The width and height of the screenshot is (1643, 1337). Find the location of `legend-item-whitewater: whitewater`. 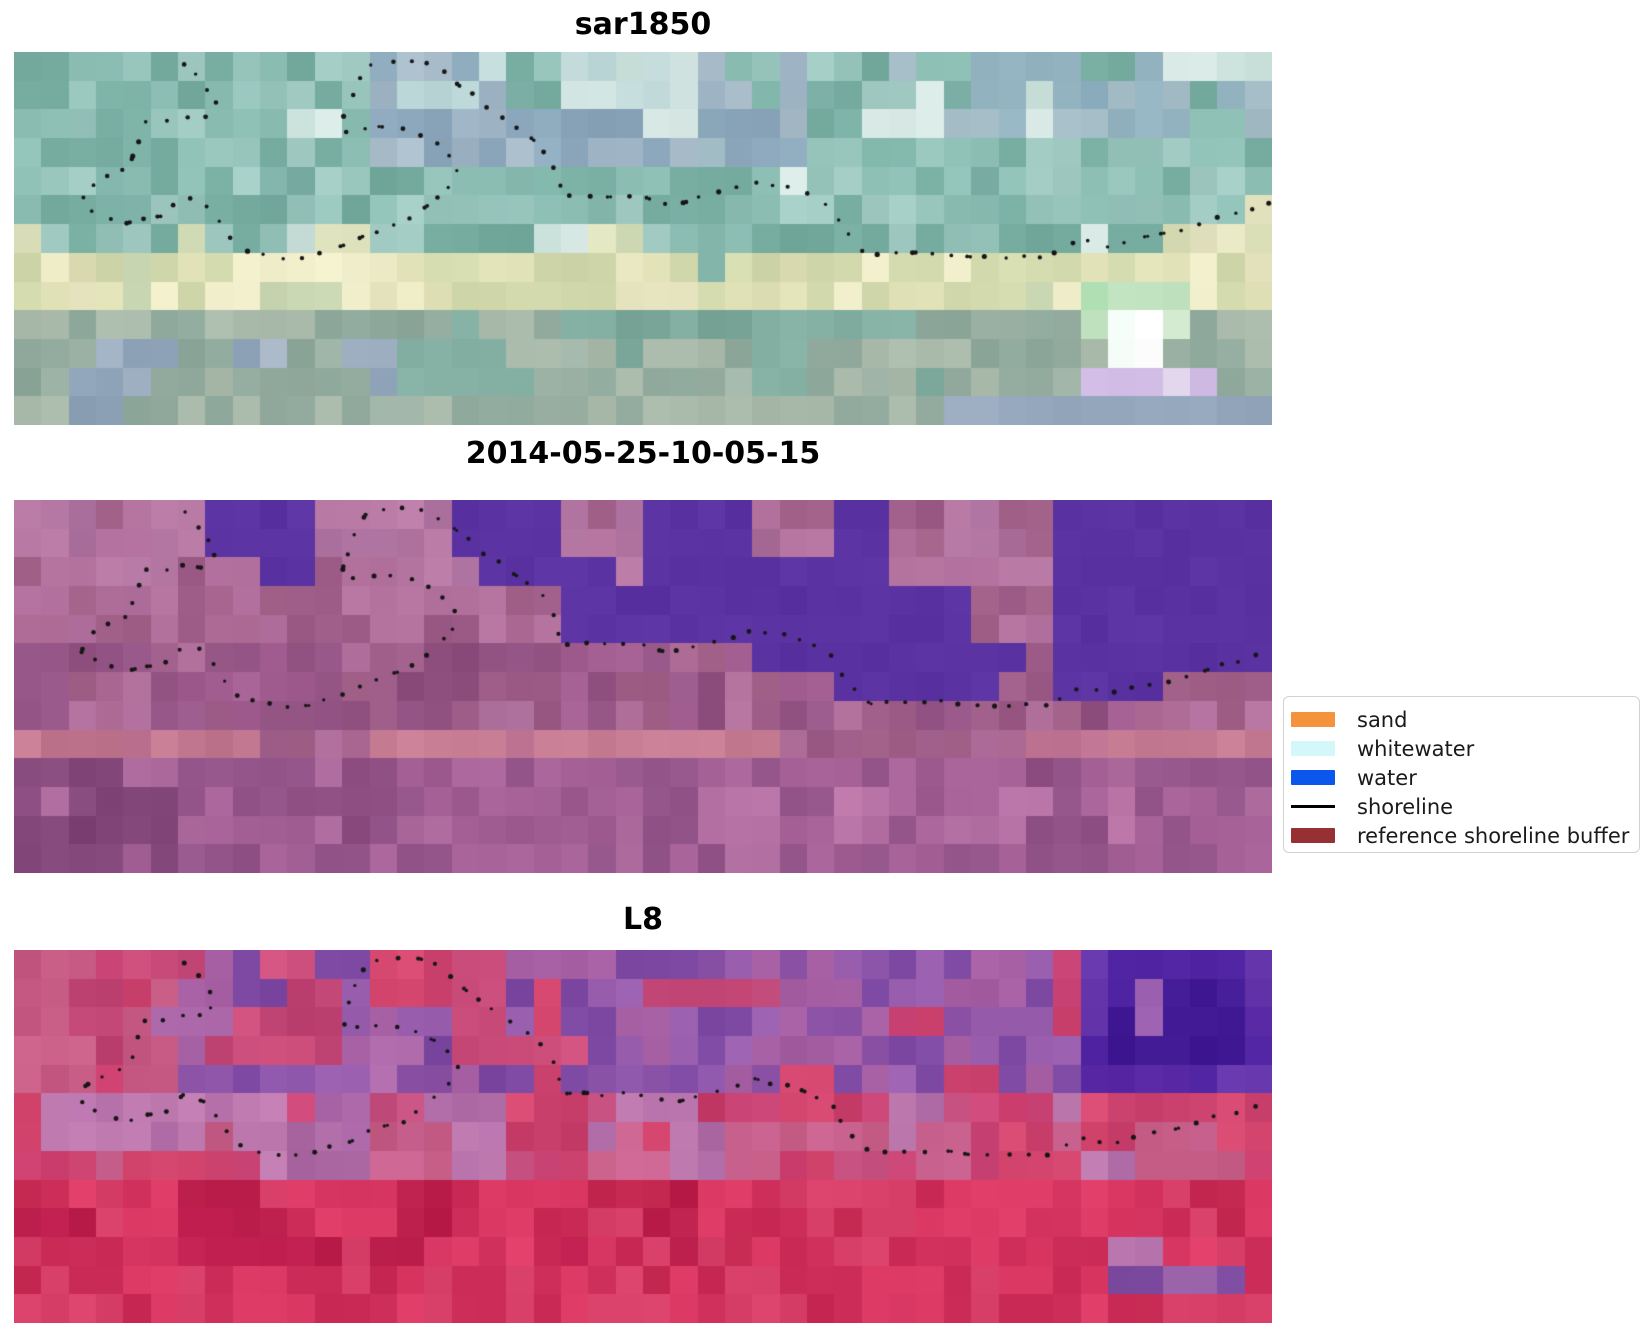

legend-item-whitewater: whitewater is located at coordinates (1465, 748).